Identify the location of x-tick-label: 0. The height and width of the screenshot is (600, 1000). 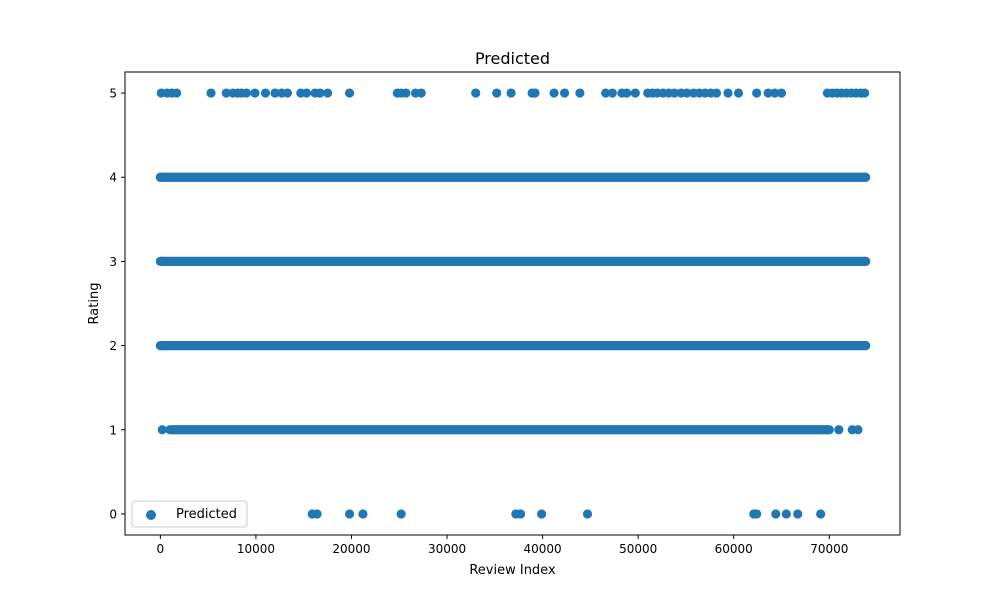
(161, 549).